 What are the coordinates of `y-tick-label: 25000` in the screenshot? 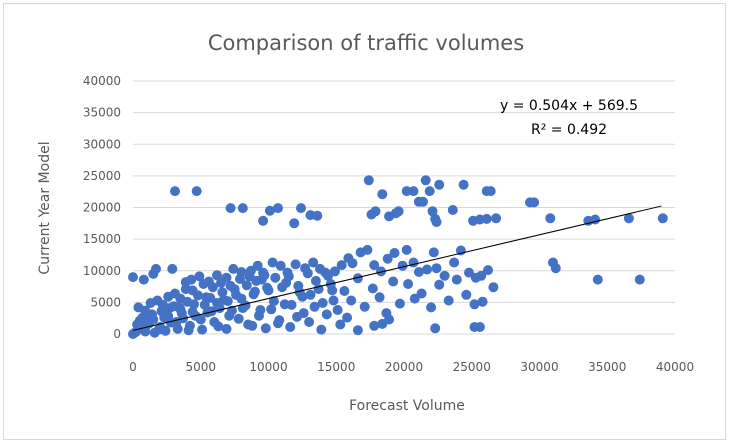 It's located at (102, 176).